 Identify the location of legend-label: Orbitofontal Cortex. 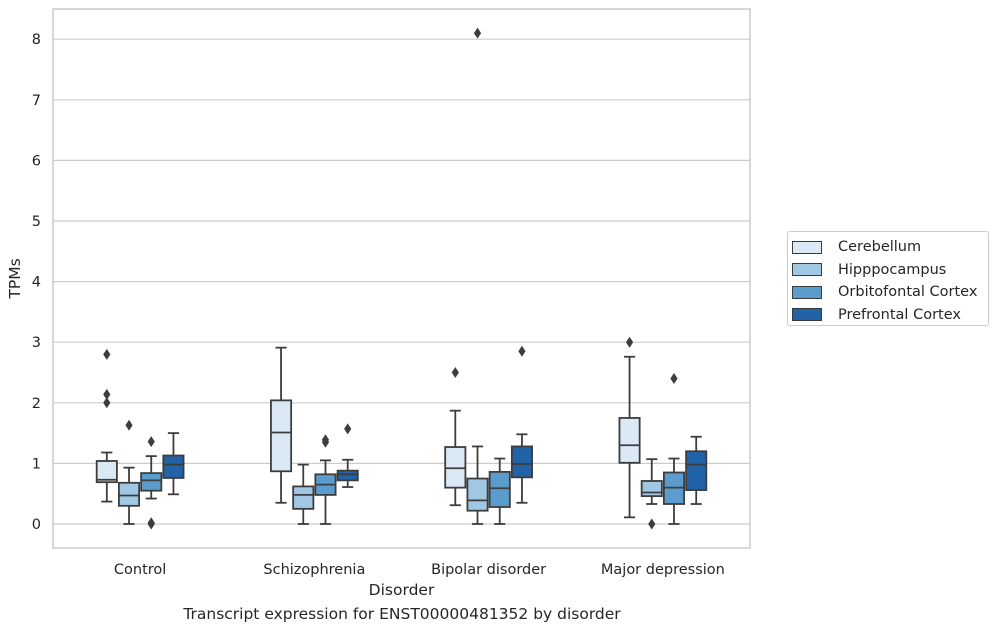
(908, 292).